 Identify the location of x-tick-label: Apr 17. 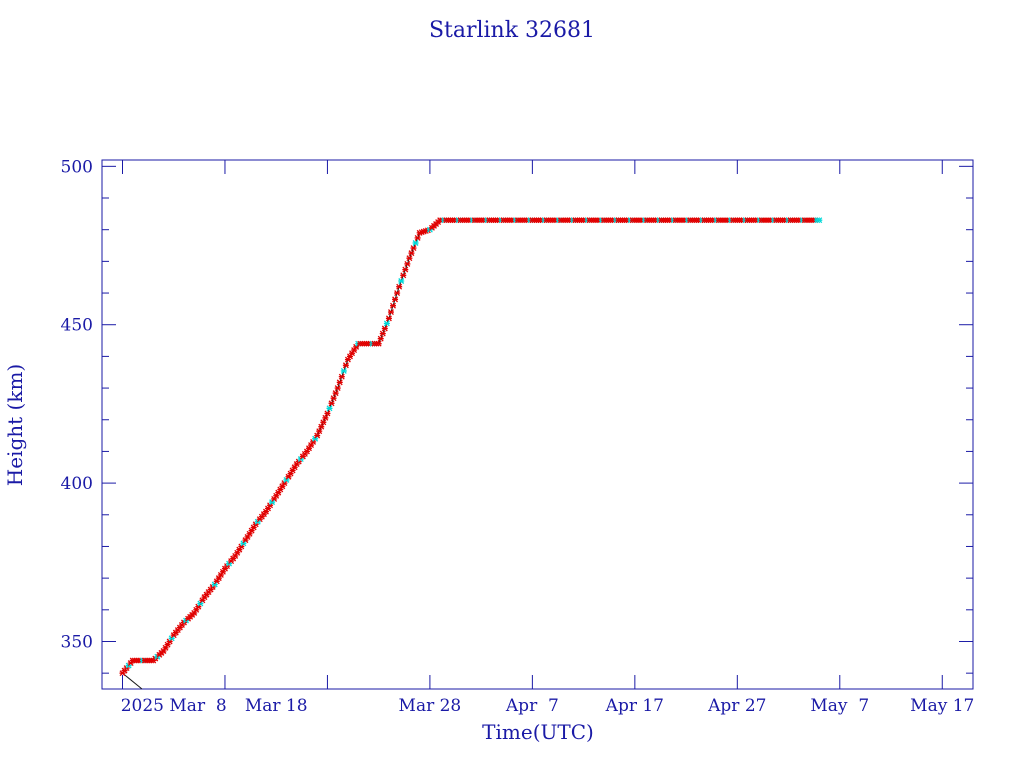
(634, 706).